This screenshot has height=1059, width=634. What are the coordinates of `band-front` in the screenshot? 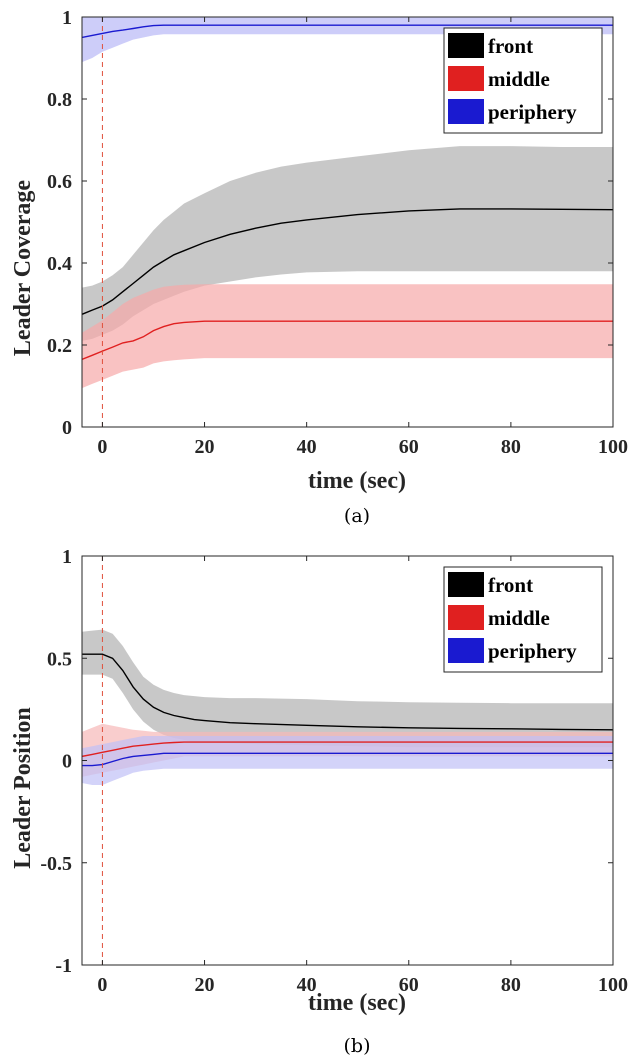 It's located at (347, 688).